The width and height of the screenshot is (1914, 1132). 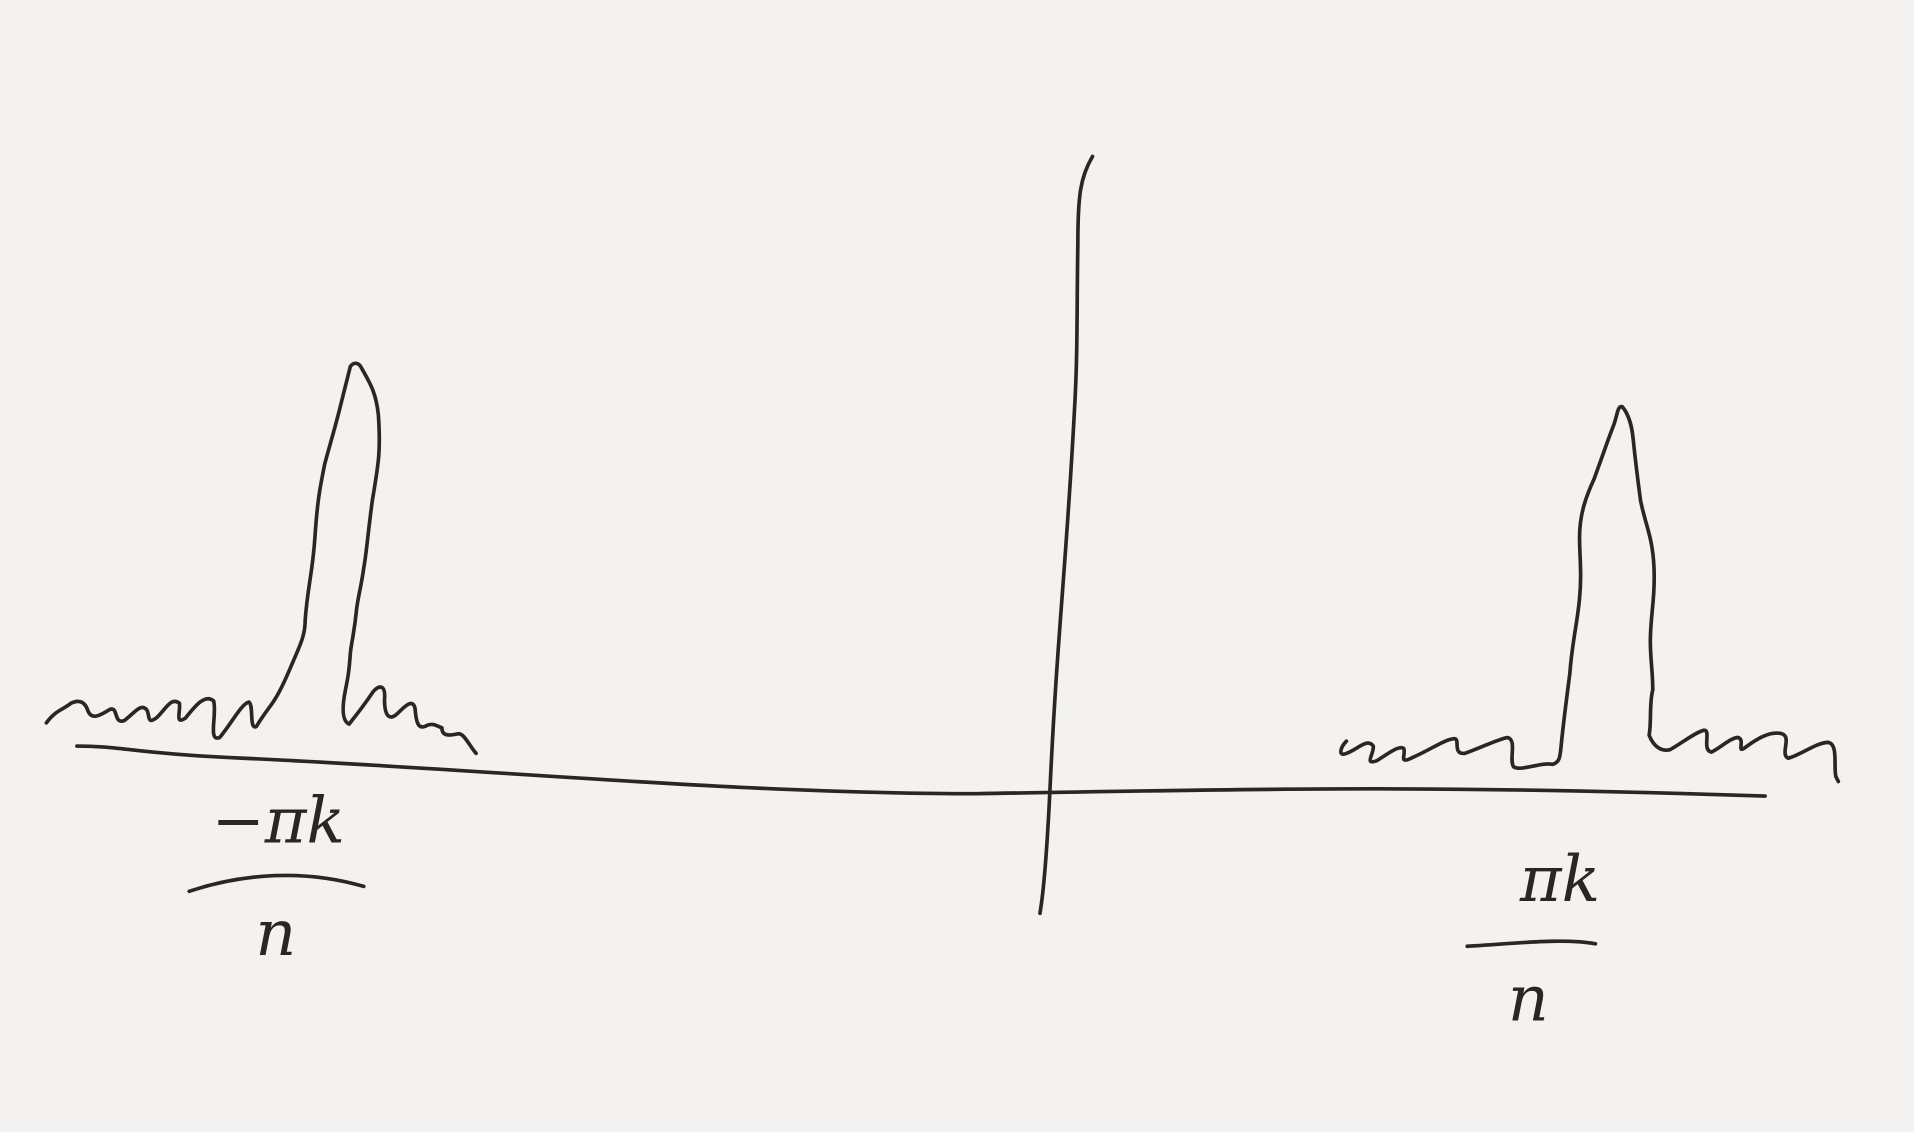 I want to click on label-numerator: πk, so click(x=1559, y=879).